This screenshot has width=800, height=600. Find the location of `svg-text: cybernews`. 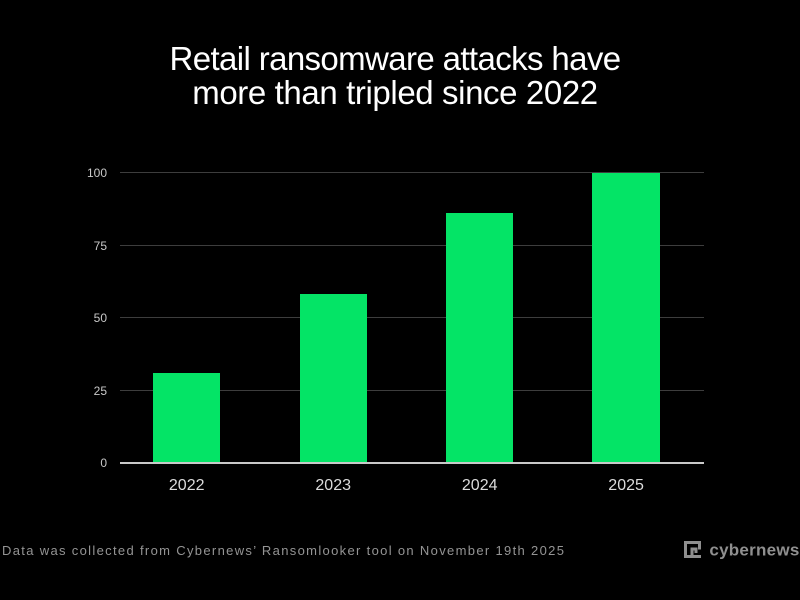

svg-text: cybernews is located at coordinates (754, 550).